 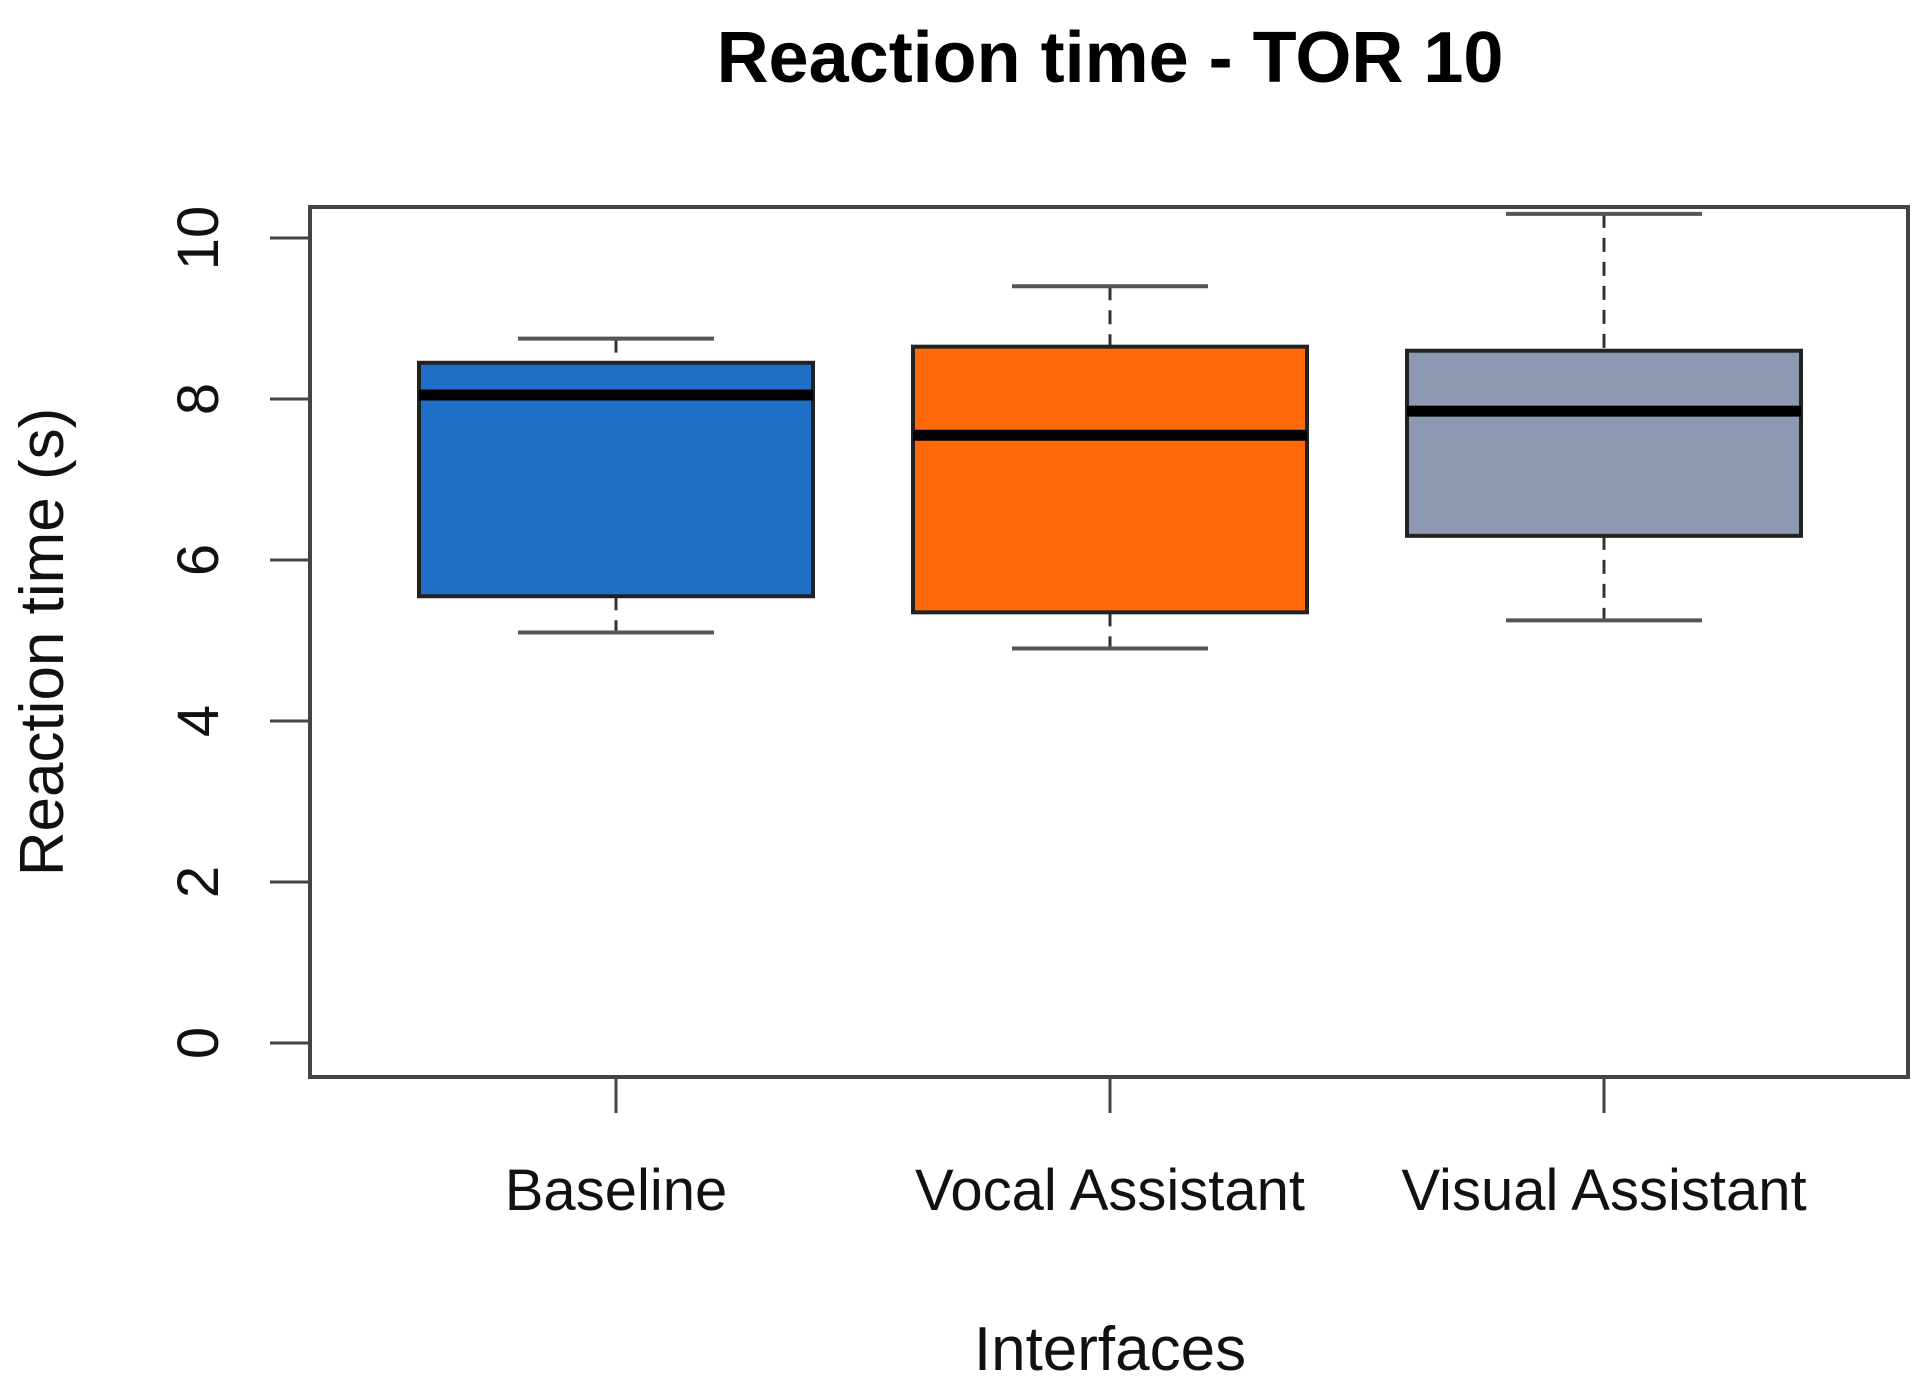 I want to click on box-vocal-assistant, so click(x=1110, y=467).